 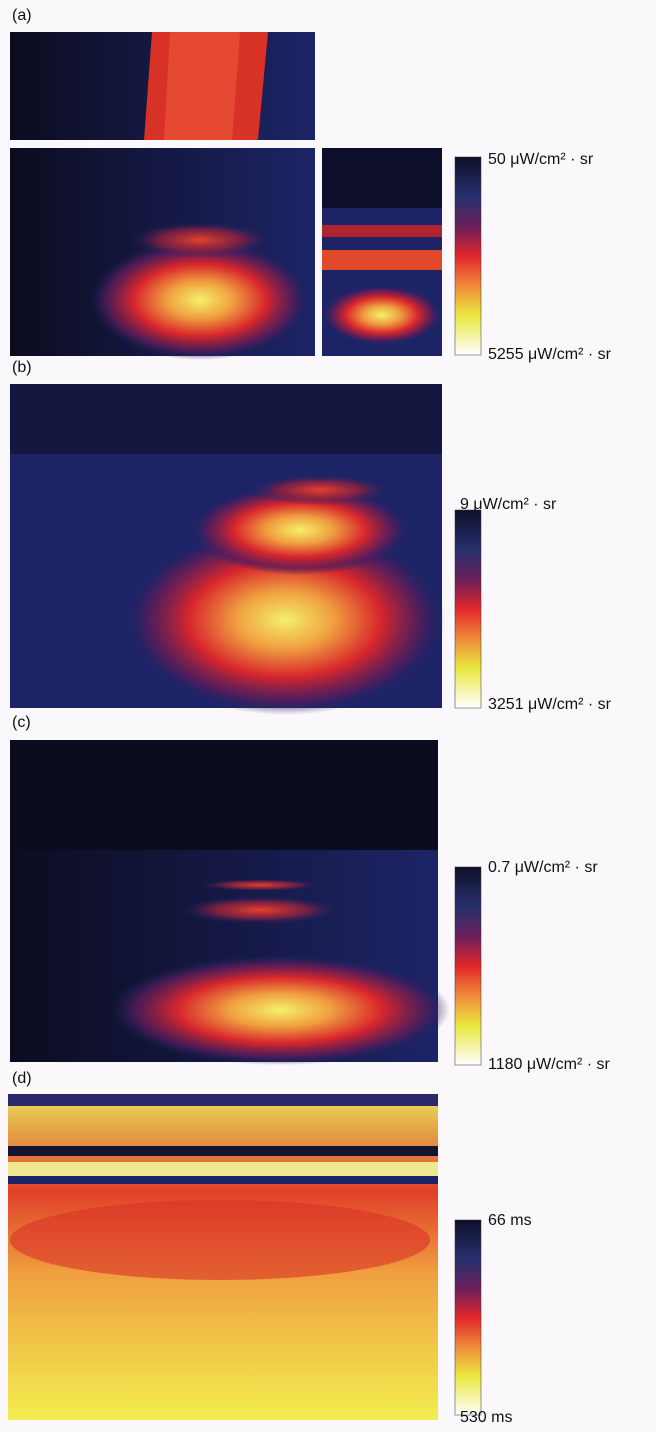 What do you see at coordinates (550, 704) in the screenshot?
I see `colorbar-label: 3251 μW/cm² · sr` at bounding box center [550, 704].